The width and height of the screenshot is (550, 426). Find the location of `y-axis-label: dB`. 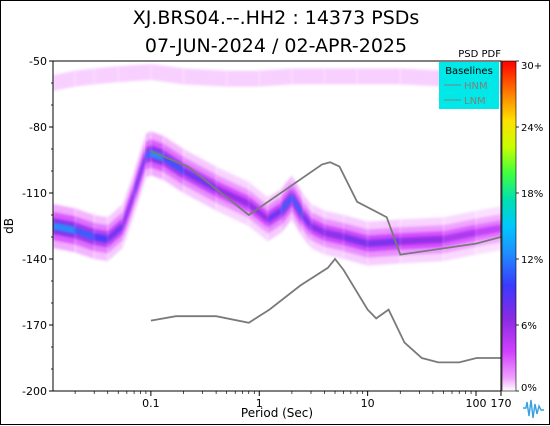

y-axis-label: dB is located at coordinates (9, 226).